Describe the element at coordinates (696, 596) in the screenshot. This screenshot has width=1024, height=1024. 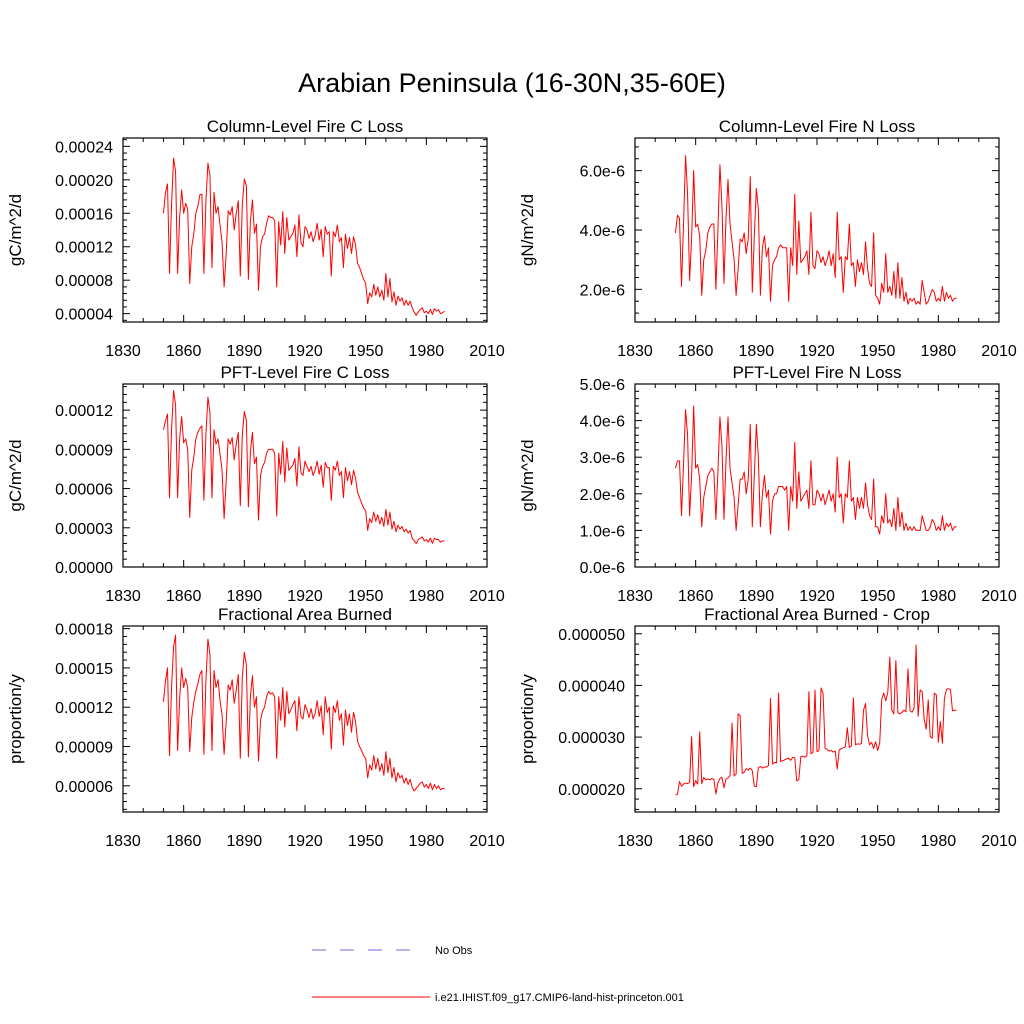
I see `panel-pft-level-fire-n-loss-xtick-label: 1860` at that location.